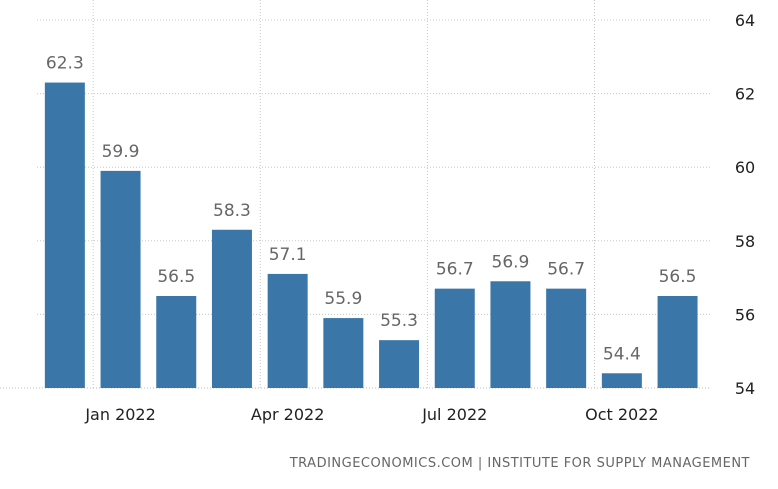  I want to click on bar-value-label: 59.9, so click(121, 152).